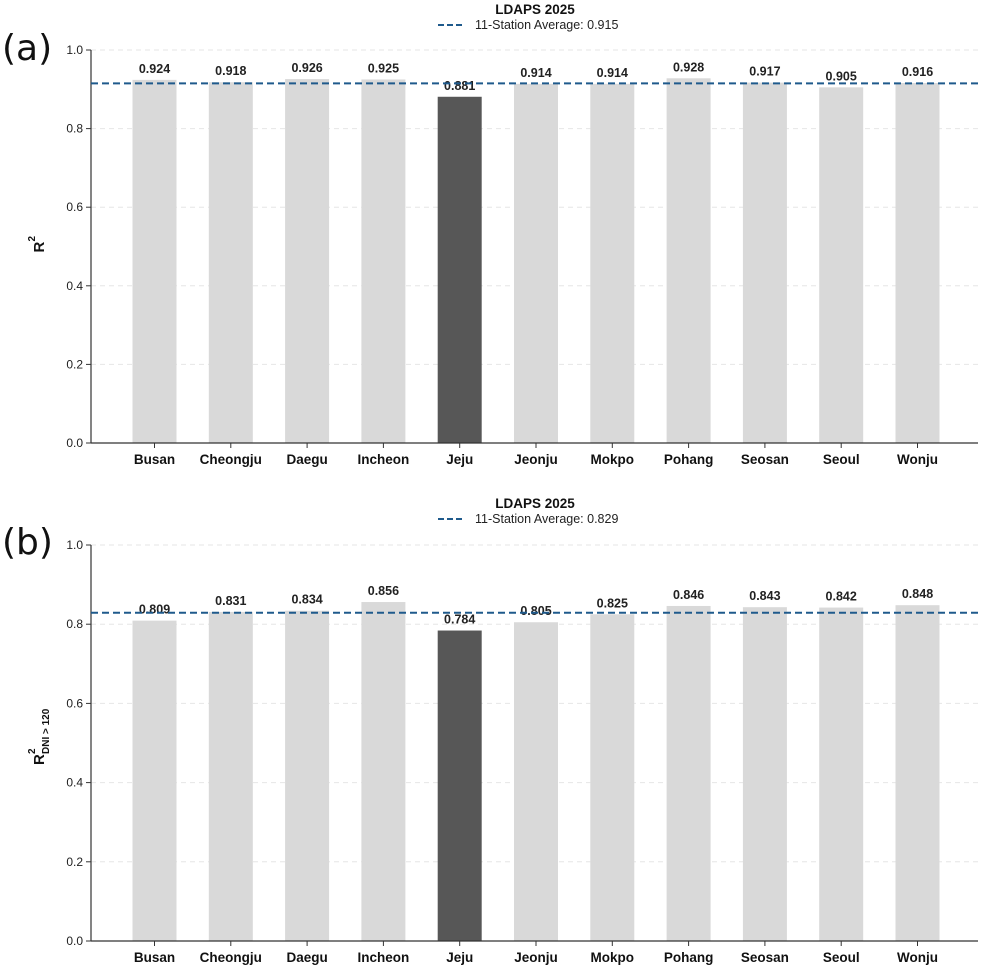 The image size is (992, 975). Describe the element at coordinates (230, 71) in the screenshot. I see `bar-value-label: 0.918` at that location.